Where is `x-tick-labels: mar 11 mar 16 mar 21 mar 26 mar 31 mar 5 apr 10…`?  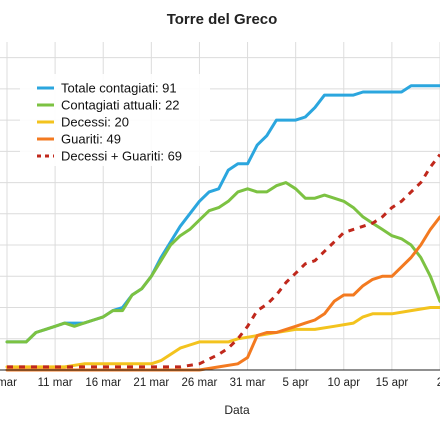
x-tick-labels: mar 11 mar 16 mar 21 mar 26 mar 31 mar 5 apr 10… is located at coordinates (220, 383).